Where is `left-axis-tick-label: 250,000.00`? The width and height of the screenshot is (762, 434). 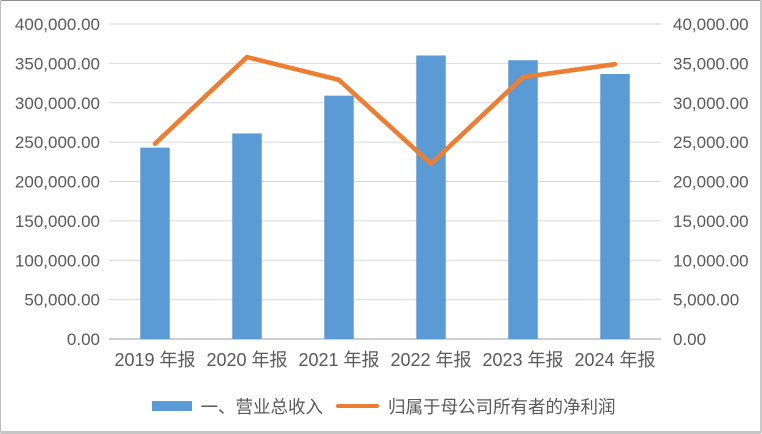
left-axis-tick-label: 250,000.00 is located at coordinates (57, 142).